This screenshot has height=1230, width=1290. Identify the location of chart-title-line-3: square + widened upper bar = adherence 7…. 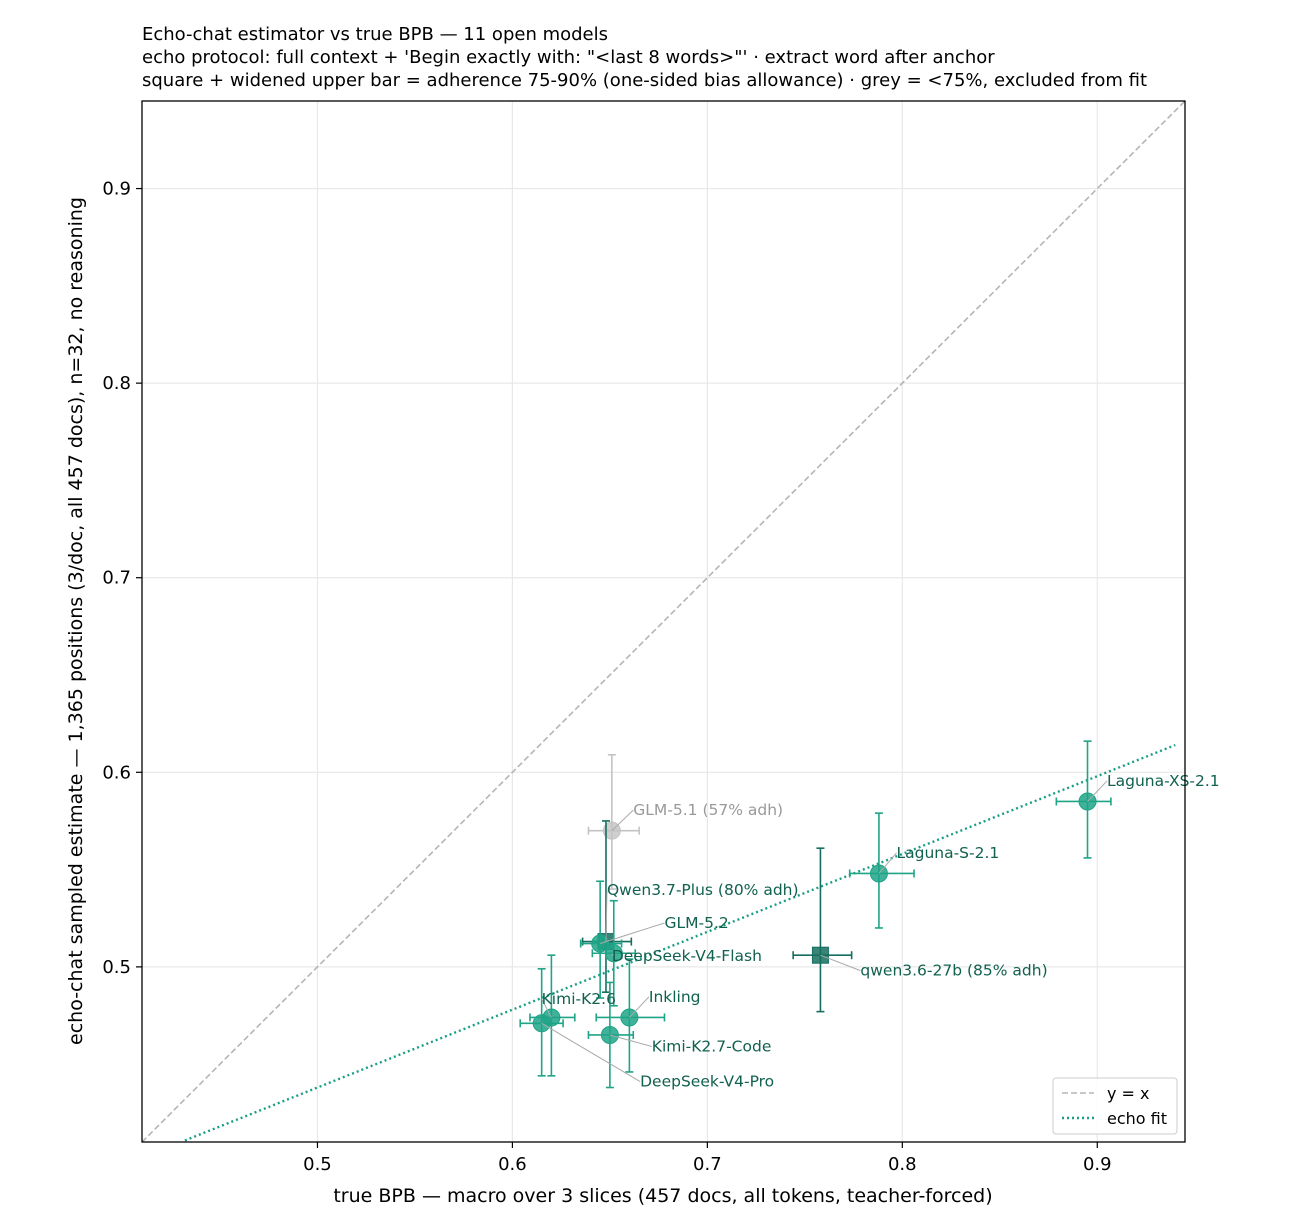
(644, 80).